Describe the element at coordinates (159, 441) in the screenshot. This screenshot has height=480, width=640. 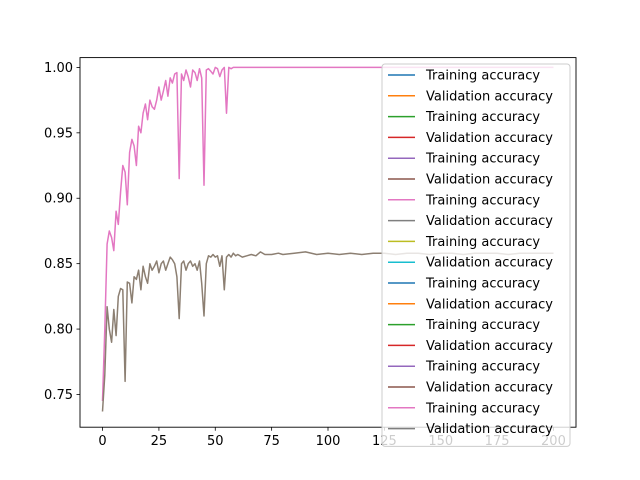
I see `x-tick-label: 25` at that location.